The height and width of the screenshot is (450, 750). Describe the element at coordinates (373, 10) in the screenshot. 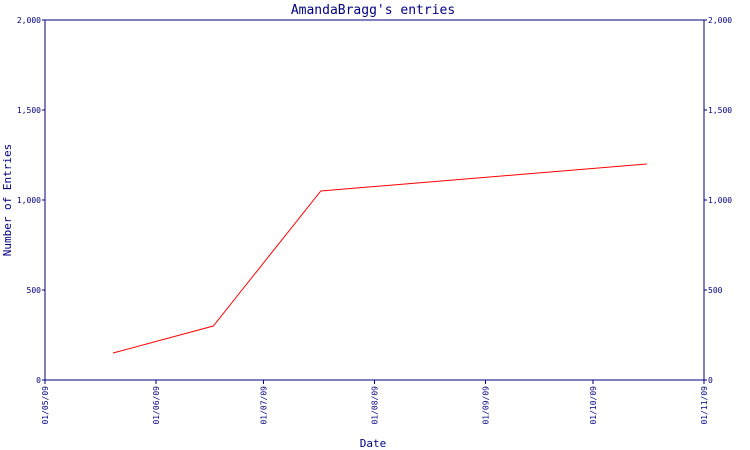

I see `chart-title: AmandaBragg's entries` at that location.